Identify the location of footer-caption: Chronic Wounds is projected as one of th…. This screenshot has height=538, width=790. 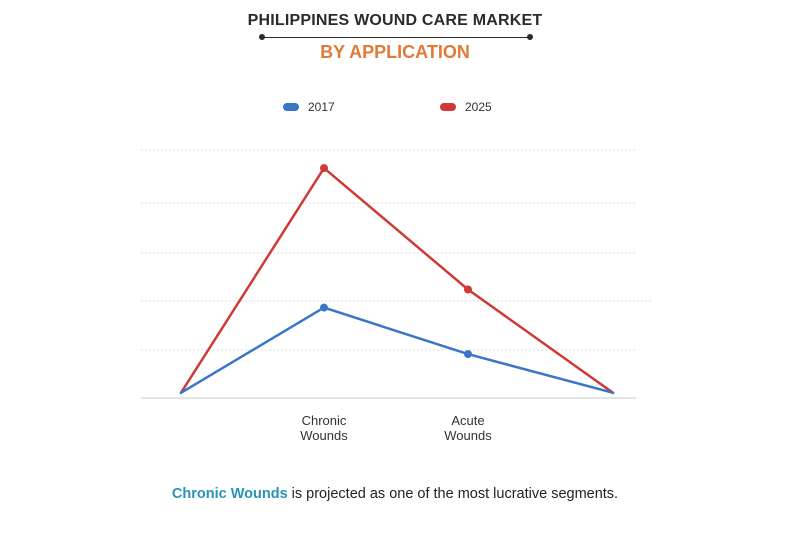
(395, 494).